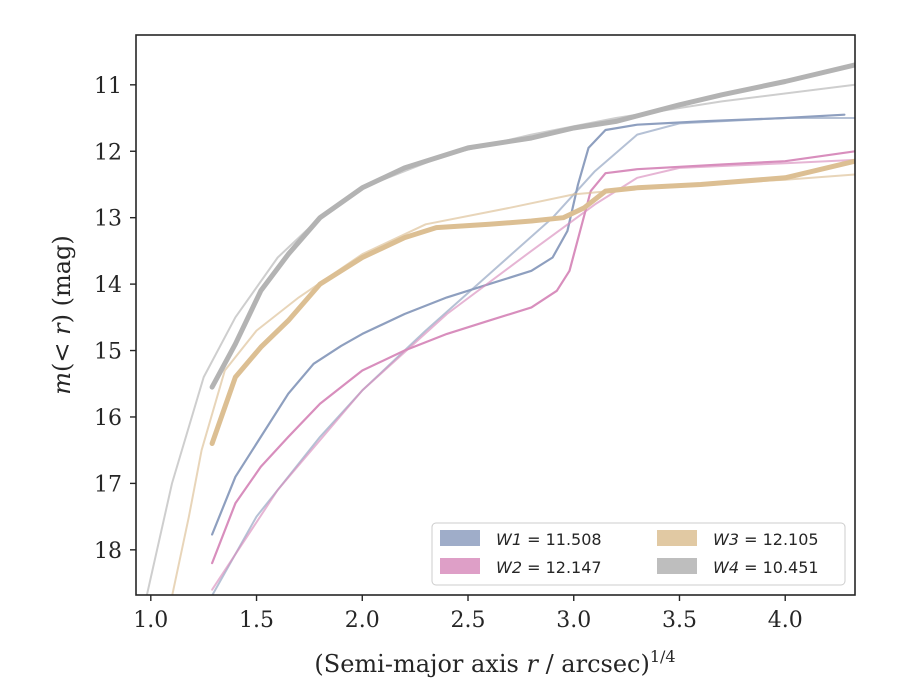 This screenshot has height=700, width=900. What do you see at coordinates (108, 285) in the screenshot?
I see `y-tick-label: 14` at bounding box center [108, 285].